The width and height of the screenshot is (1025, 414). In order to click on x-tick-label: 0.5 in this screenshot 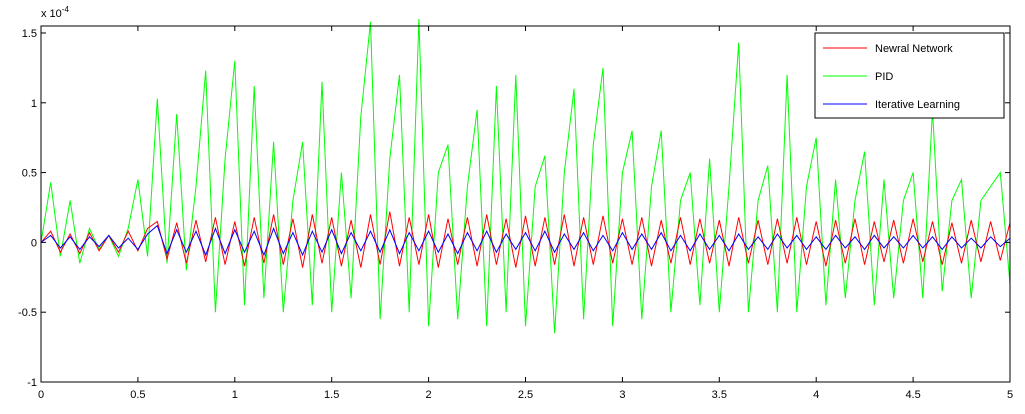, I will do `click(137, 395)`.